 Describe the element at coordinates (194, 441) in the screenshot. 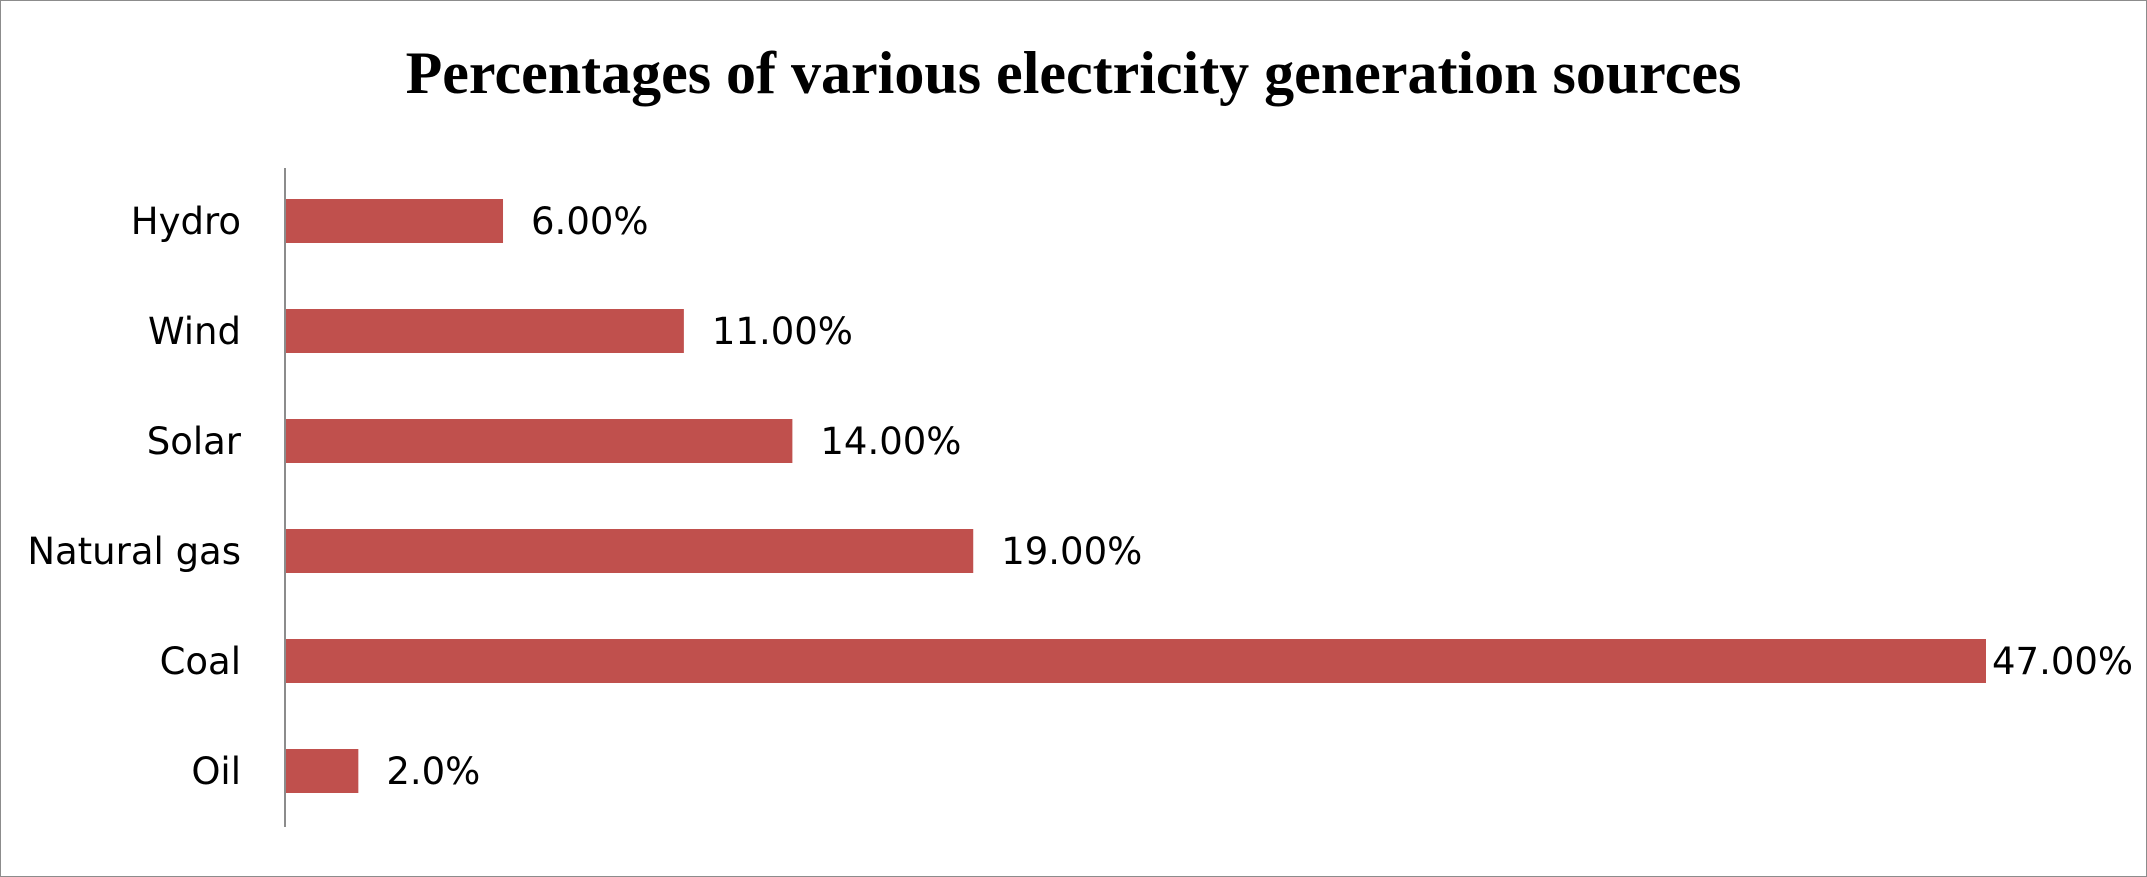

I see `category-label-solar: Solar` at that location.